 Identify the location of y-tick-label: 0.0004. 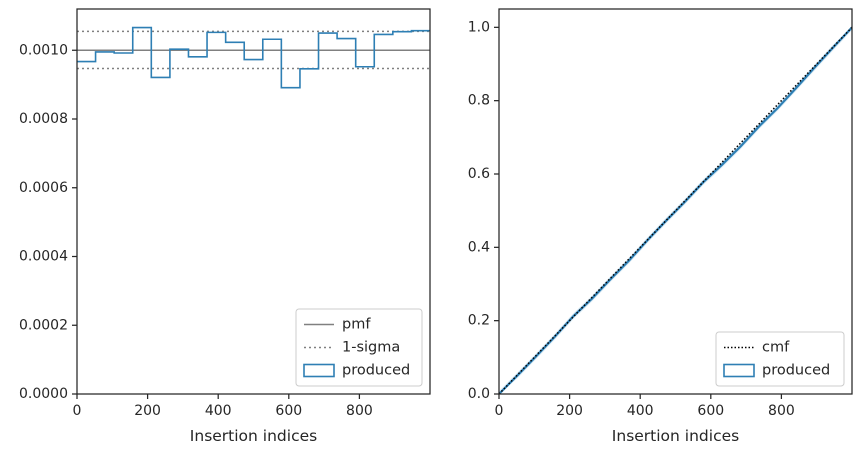
(43, 257).